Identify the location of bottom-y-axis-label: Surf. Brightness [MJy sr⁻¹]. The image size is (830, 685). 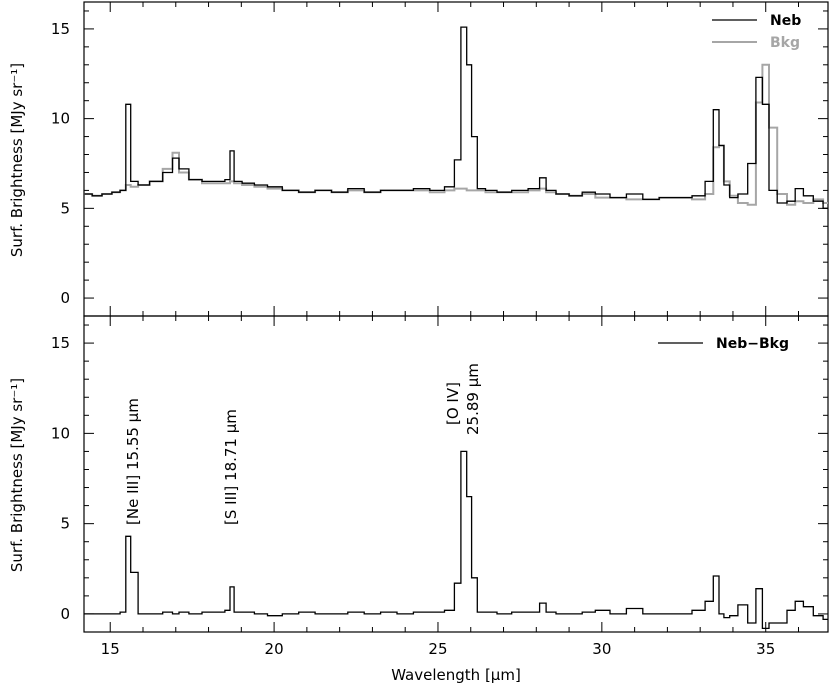
(17, 475).